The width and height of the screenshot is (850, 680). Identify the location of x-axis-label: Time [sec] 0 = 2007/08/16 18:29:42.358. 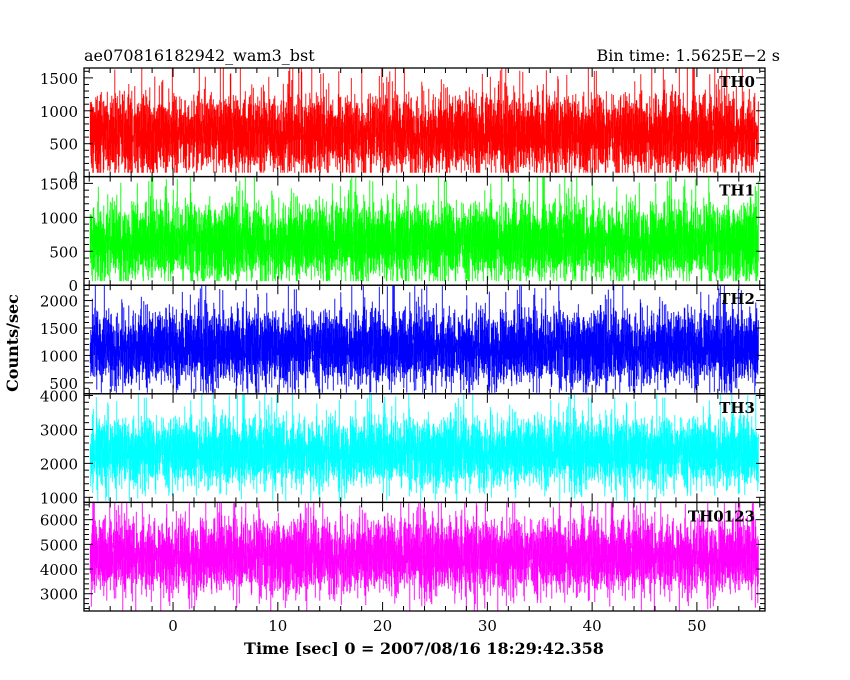
(424, 648).